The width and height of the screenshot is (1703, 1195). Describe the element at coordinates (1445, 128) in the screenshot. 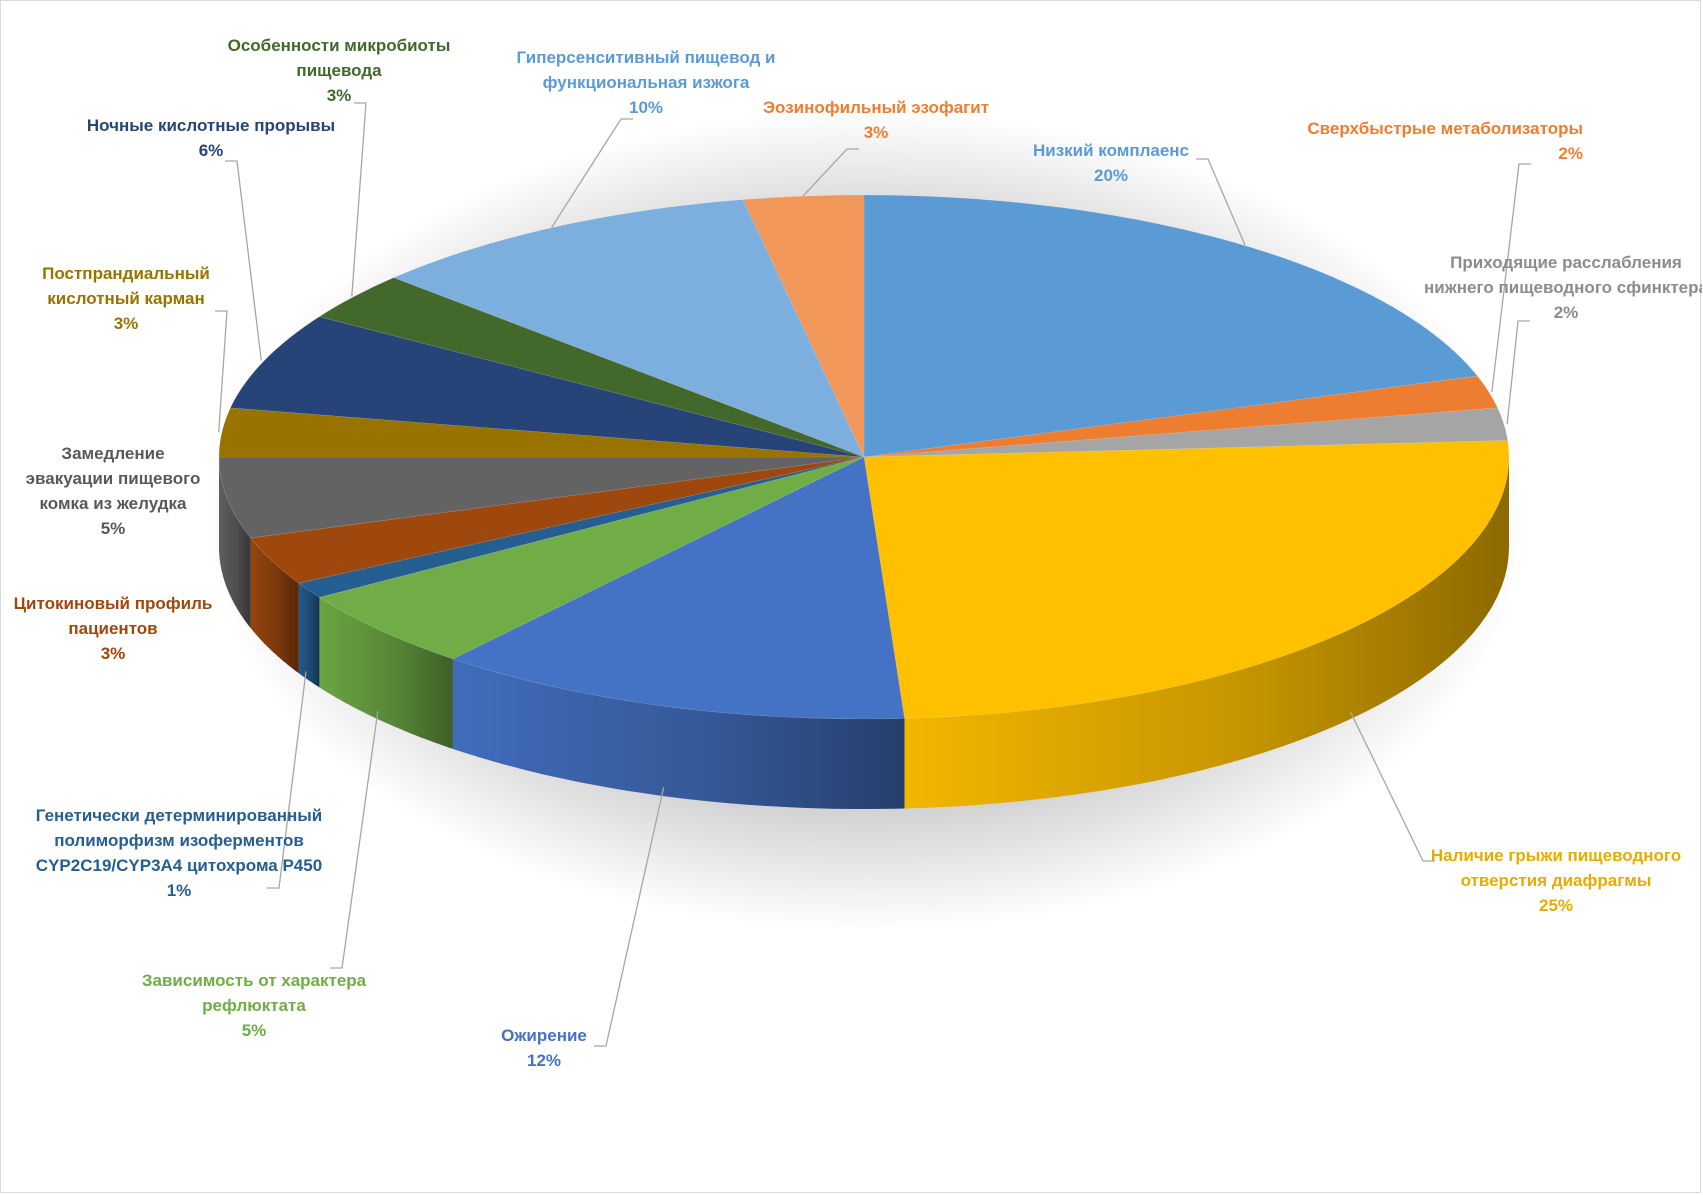

I see `slice-name-line: Сверхбыстрые метаболизаторы` at that location.